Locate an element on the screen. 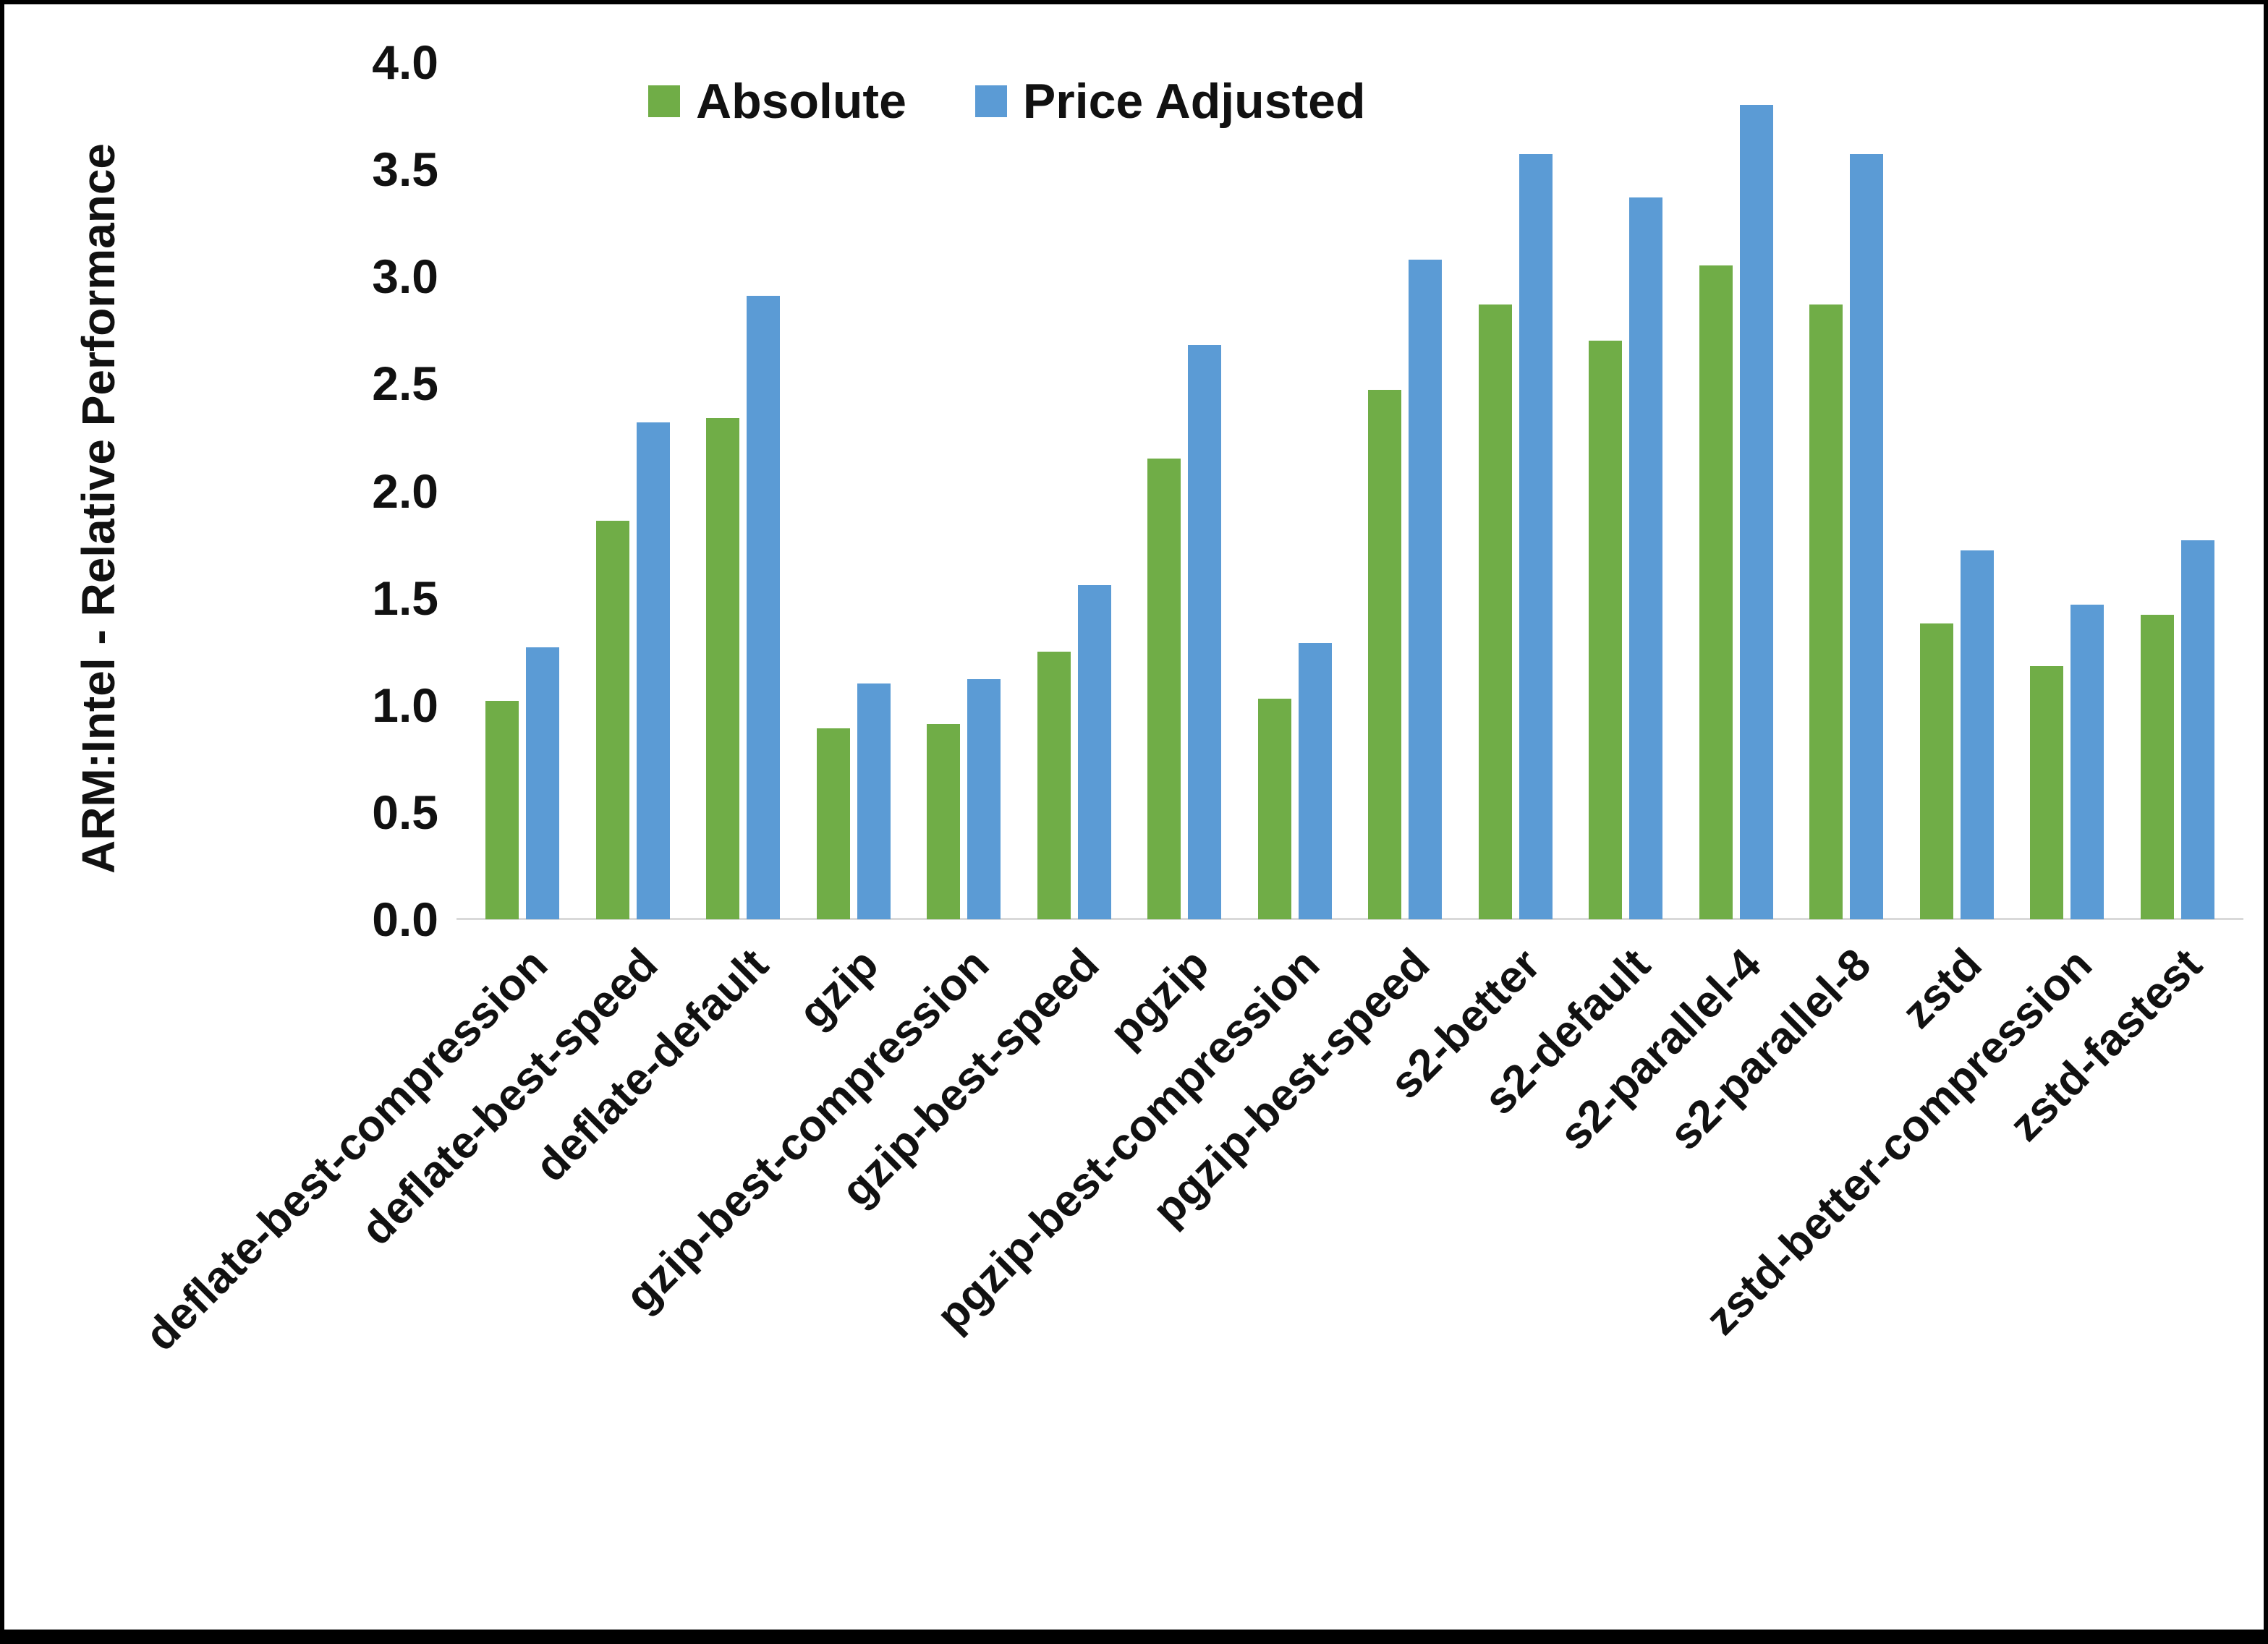 Image resolution: width=2268 pixels, height=1644 pixels. y-tick-label: 3.5 is located at coordinates (405, 169).